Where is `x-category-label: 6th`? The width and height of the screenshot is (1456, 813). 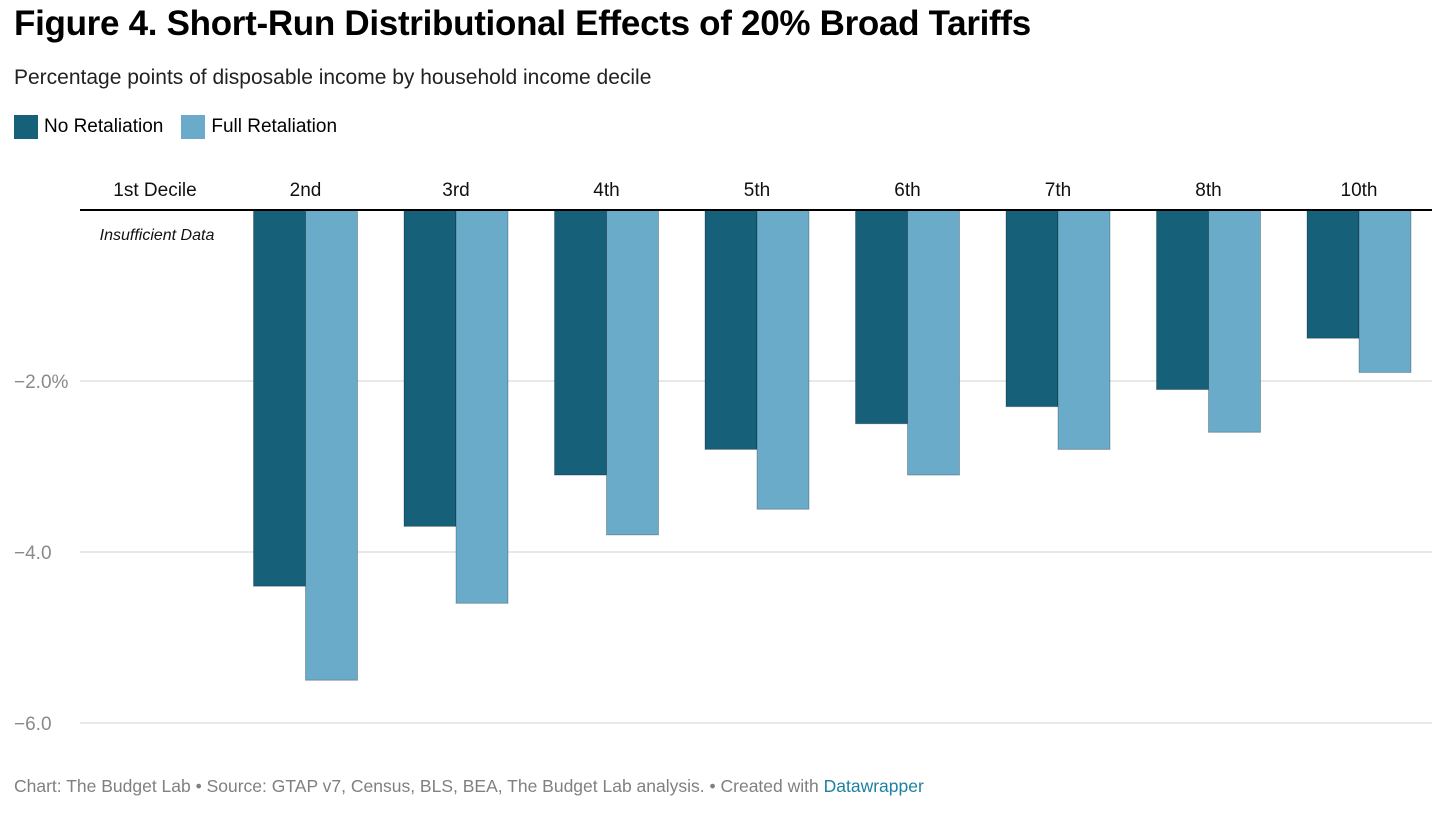
x-category-label: 6th is located at coordinates (907, 190).